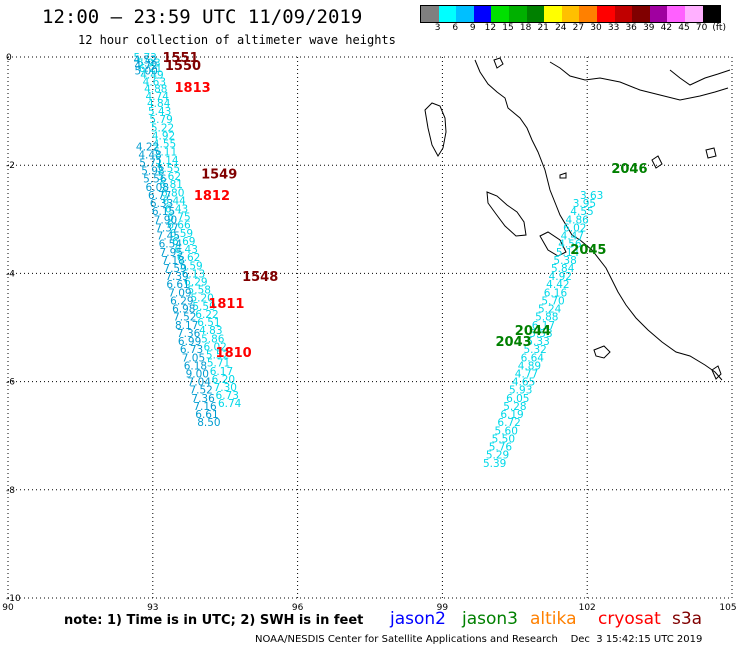 This screenshot has height=650, width=740. Describe the element at coordinates (176, 277) in the screenshot. I see `wave-height-value: 7.39` at that location.